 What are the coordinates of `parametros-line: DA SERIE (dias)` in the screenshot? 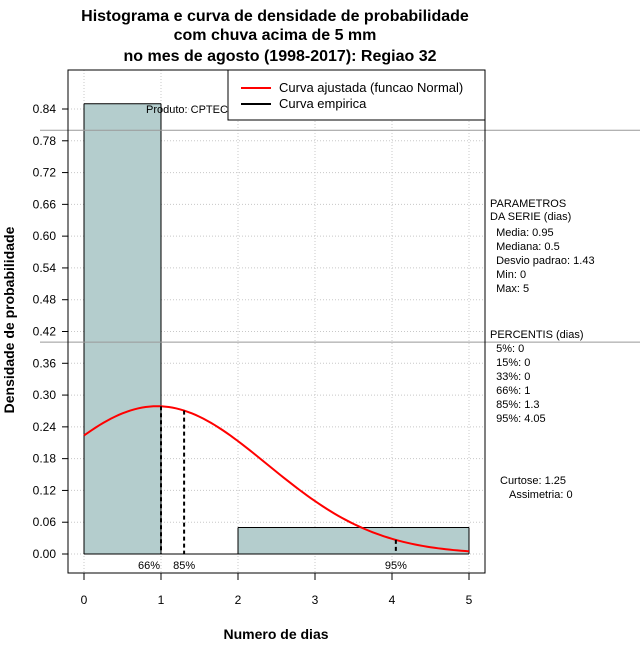 It's located at (530, 217).